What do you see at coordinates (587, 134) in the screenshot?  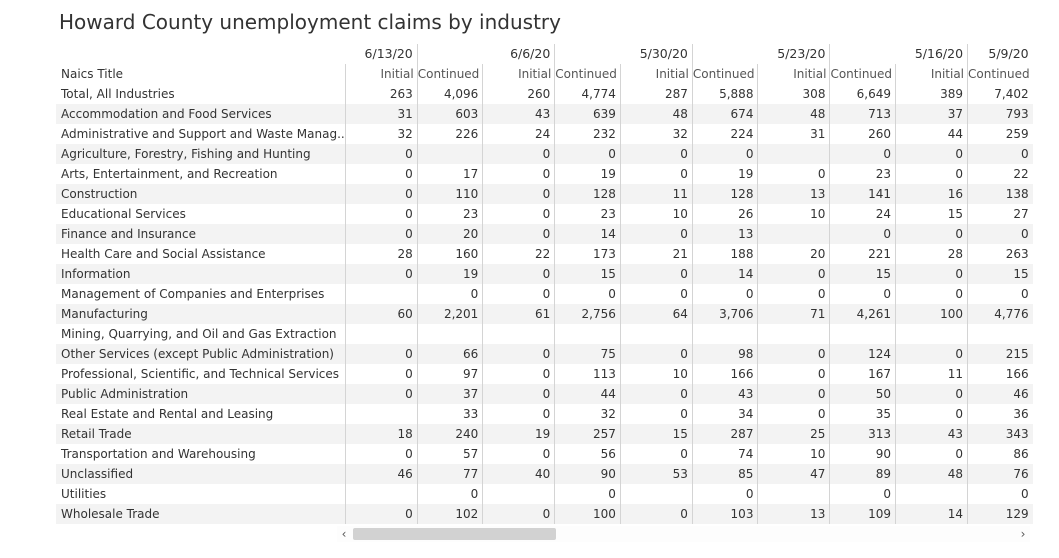 I see `continued-claims-cell: 232` at bounding box center [587, 134].